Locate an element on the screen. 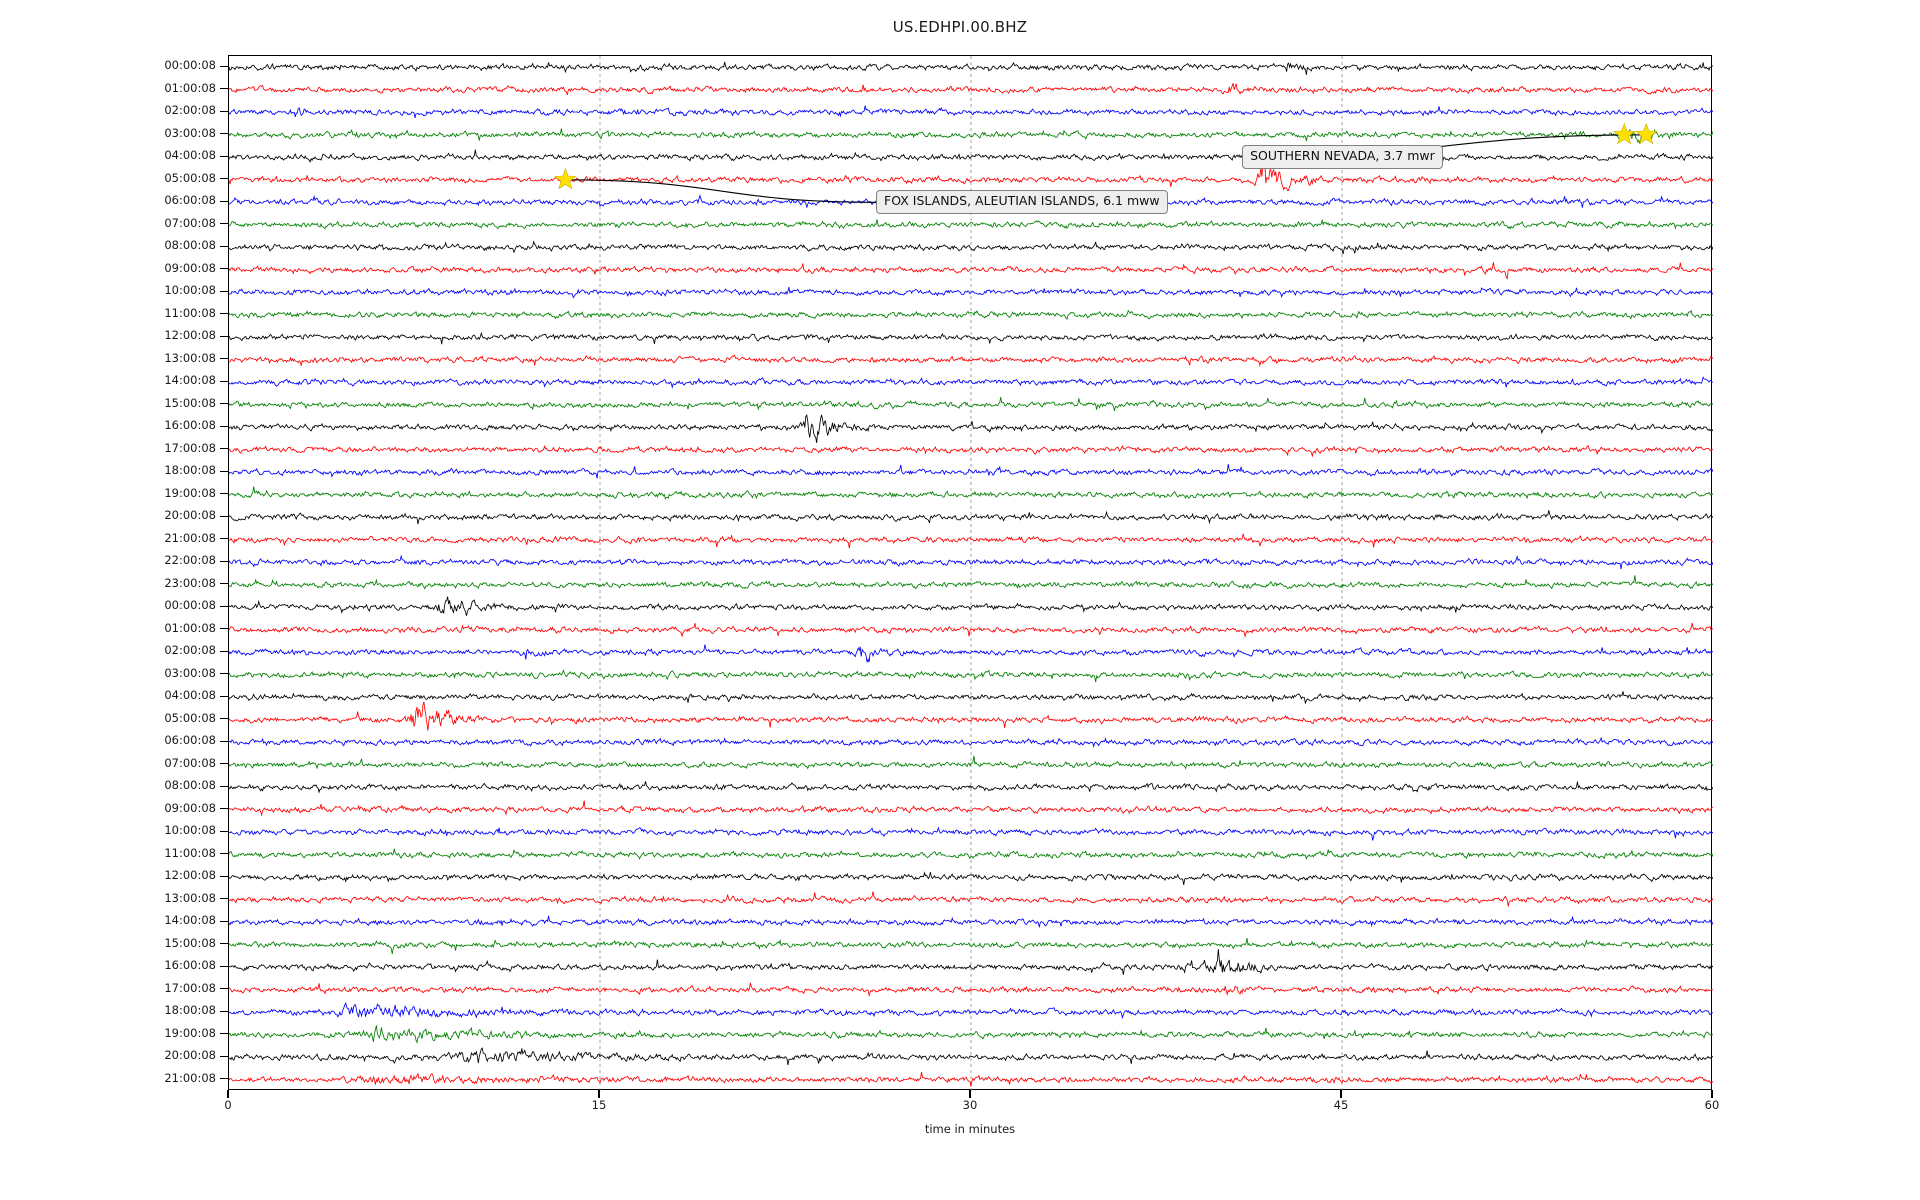 This screenshot has height=1200, width=1920. y-tick-label-29: 05:00:08 is located at coordinates (190, 717).